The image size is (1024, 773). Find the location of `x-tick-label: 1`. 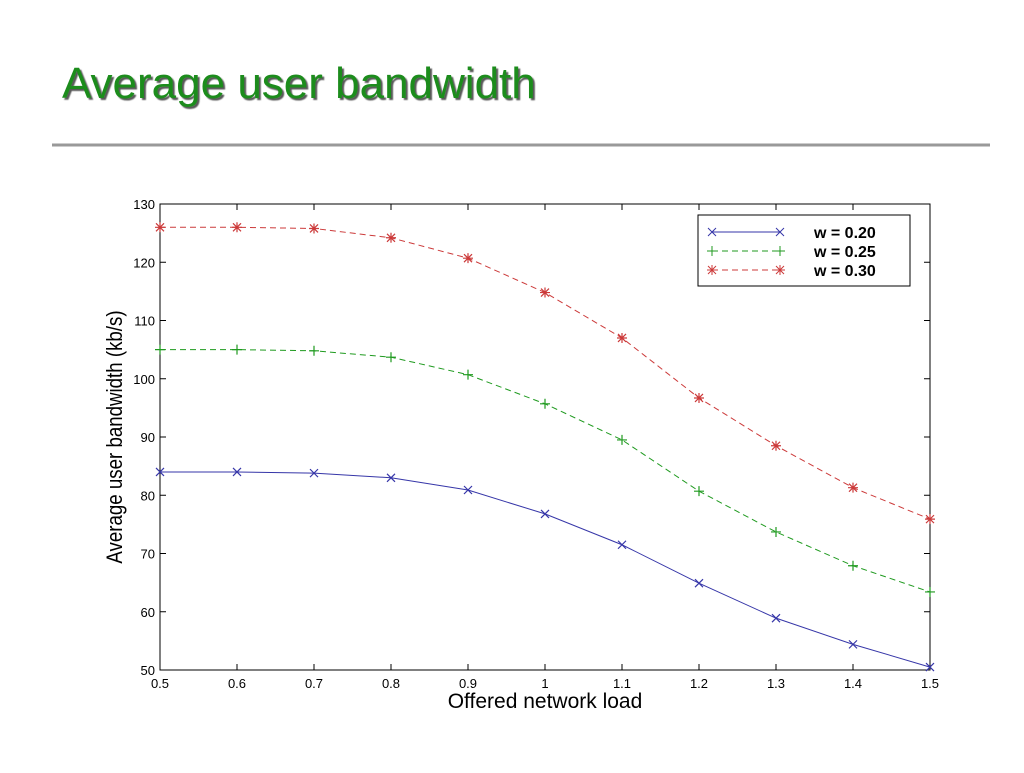

x-tick-label: 1 is located at coordinates (544, 683).